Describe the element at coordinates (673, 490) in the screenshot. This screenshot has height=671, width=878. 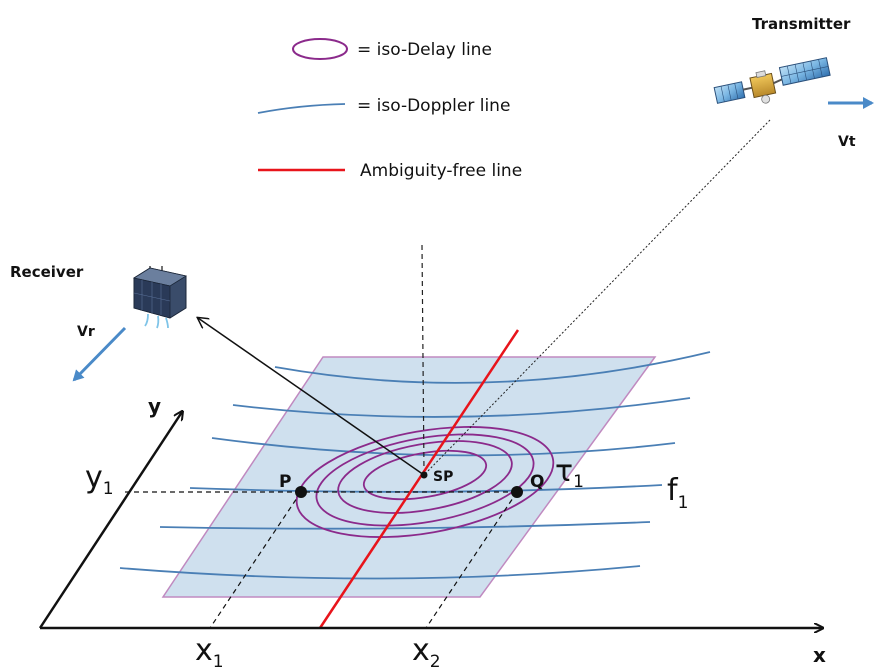
I see `f-symbol: f` at that location.